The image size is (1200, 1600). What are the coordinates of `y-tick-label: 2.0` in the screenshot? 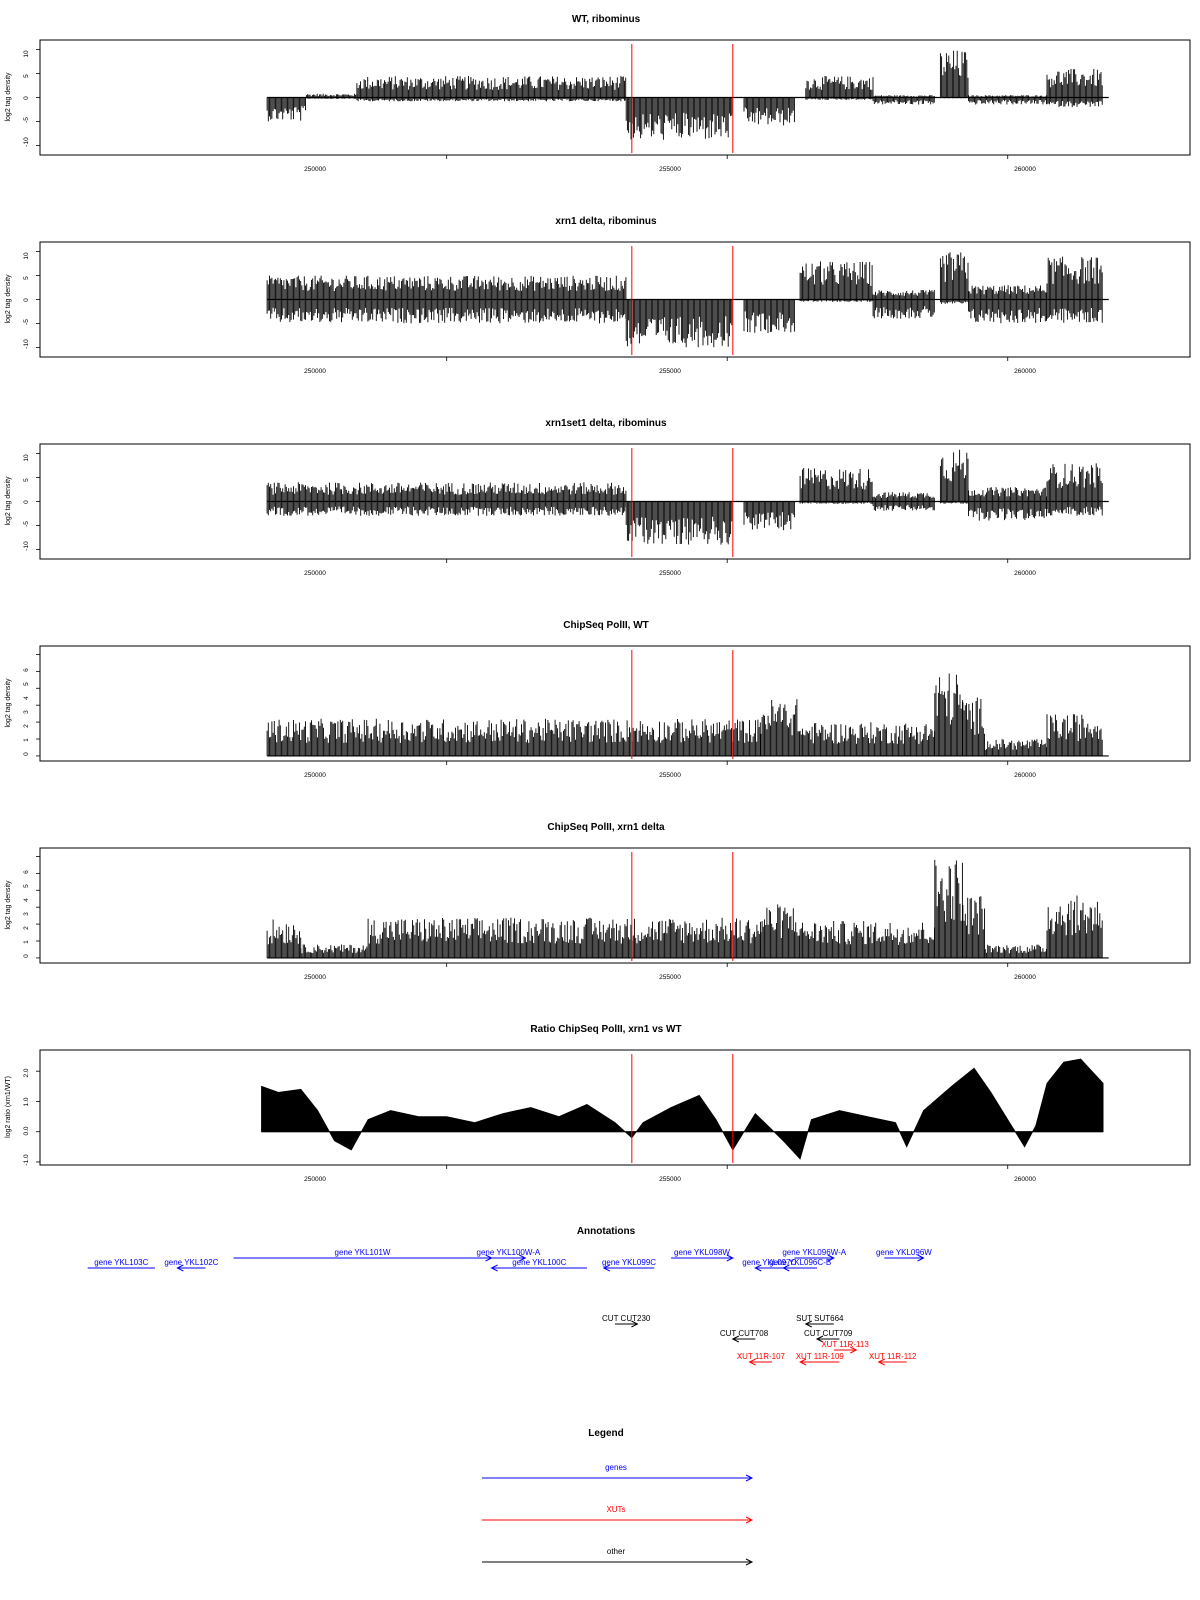 It's located at (26, 1072).